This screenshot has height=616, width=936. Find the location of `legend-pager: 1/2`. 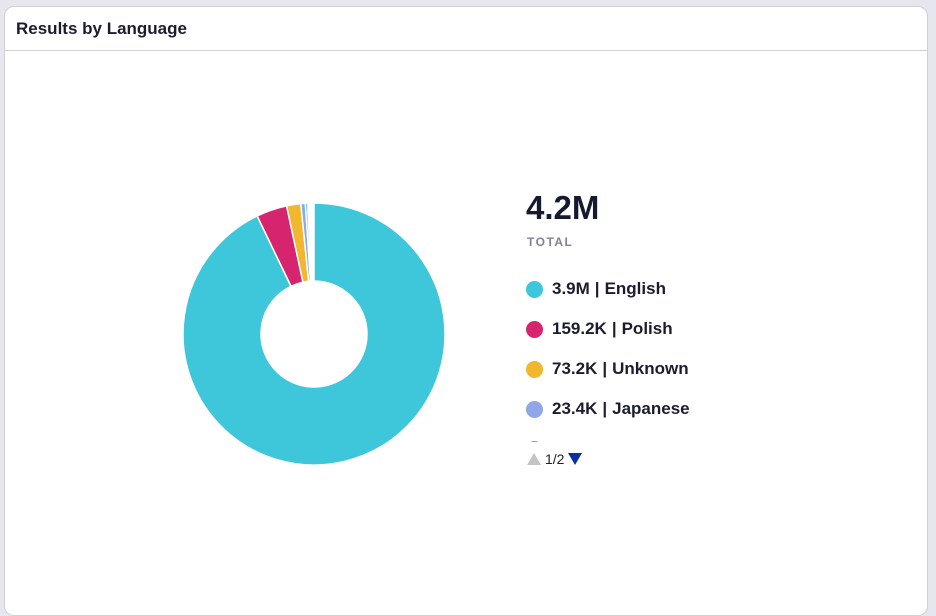

legend-pager: 1/2 is located at coordinates (554, 459).